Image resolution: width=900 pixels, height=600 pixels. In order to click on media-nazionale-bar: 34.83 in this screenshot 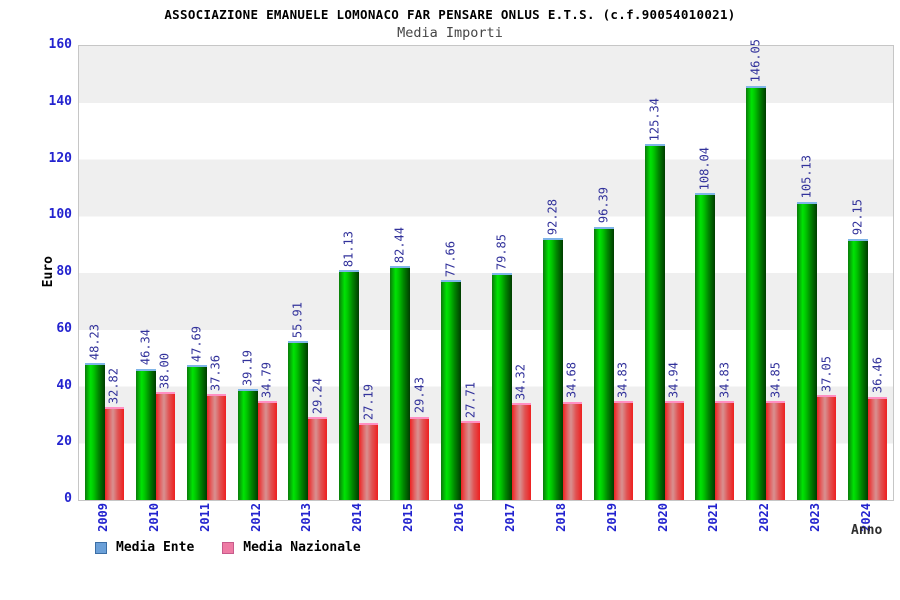, I will do `click(623, 431)`.